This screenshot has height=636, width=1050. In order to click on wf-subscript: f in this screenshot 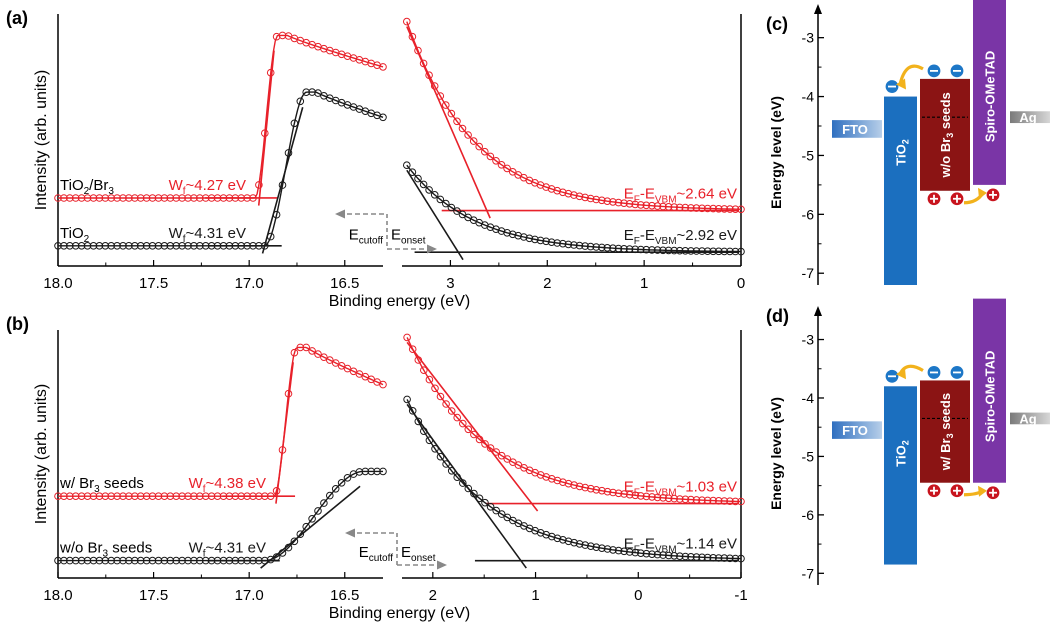, I will do `click(204, 554)`.